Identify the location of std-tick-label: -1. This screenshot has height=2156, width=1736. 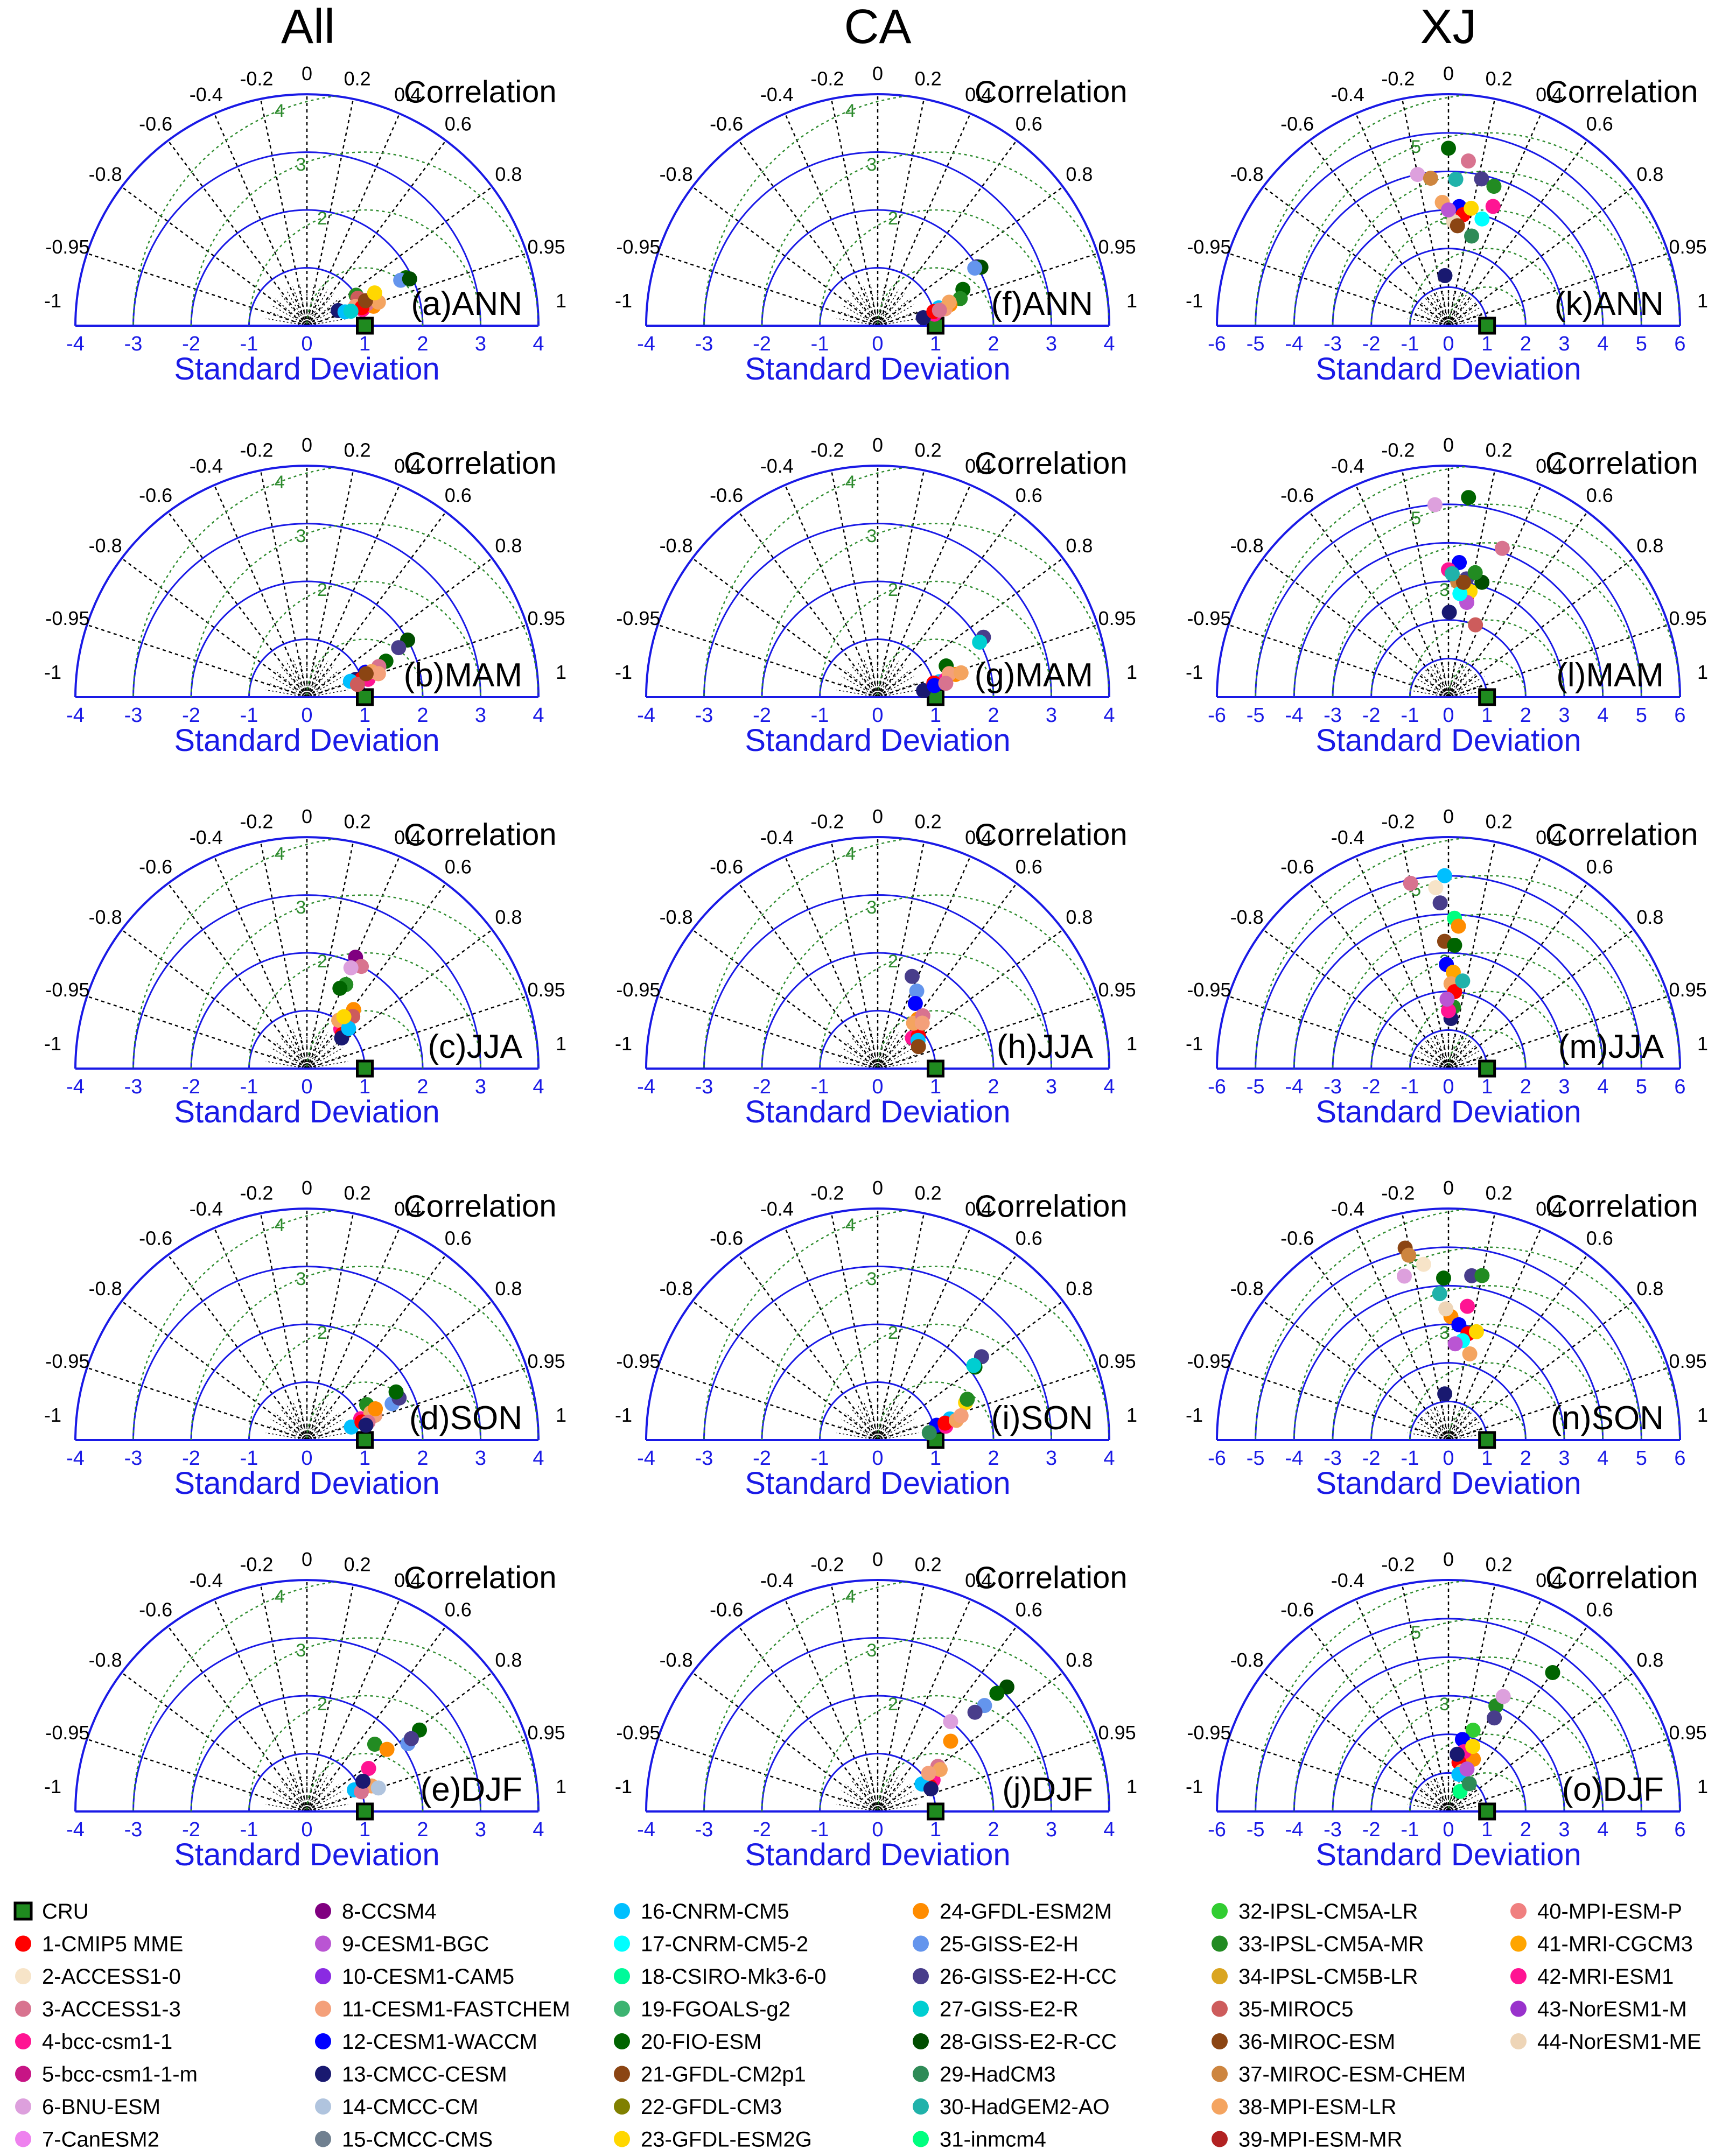
(820, 1830).